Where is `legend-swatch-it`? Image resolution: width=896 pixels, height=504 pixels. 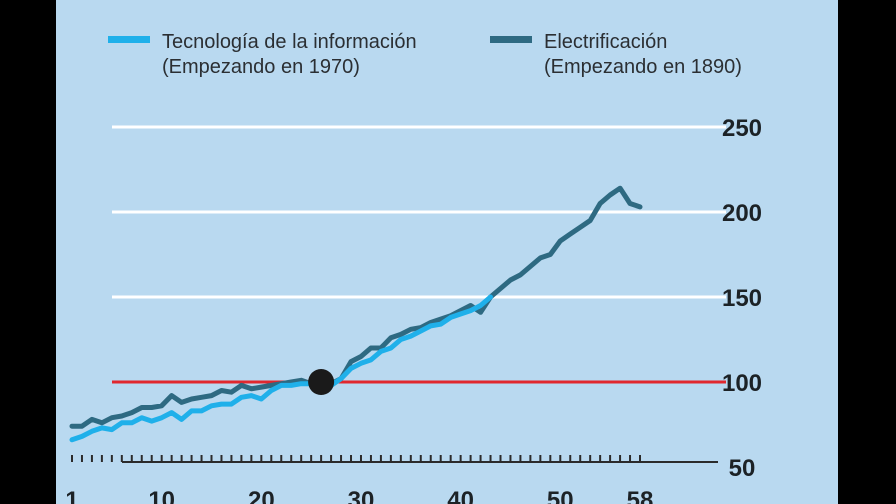
legend-swatch-it is located at coordinates (129, 39).